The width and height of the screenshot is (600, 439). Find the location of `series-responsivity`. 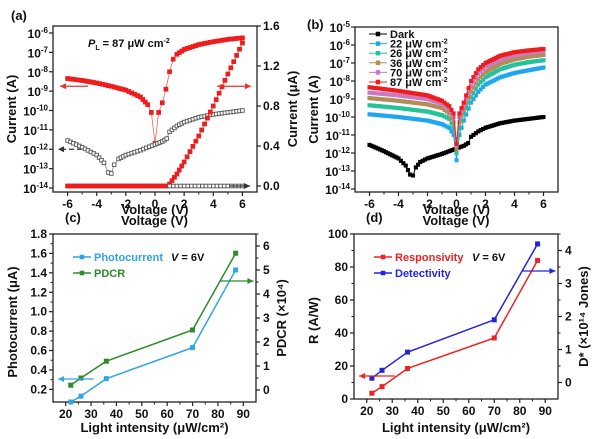

series-responsivity is located at coordinates (455, 326).